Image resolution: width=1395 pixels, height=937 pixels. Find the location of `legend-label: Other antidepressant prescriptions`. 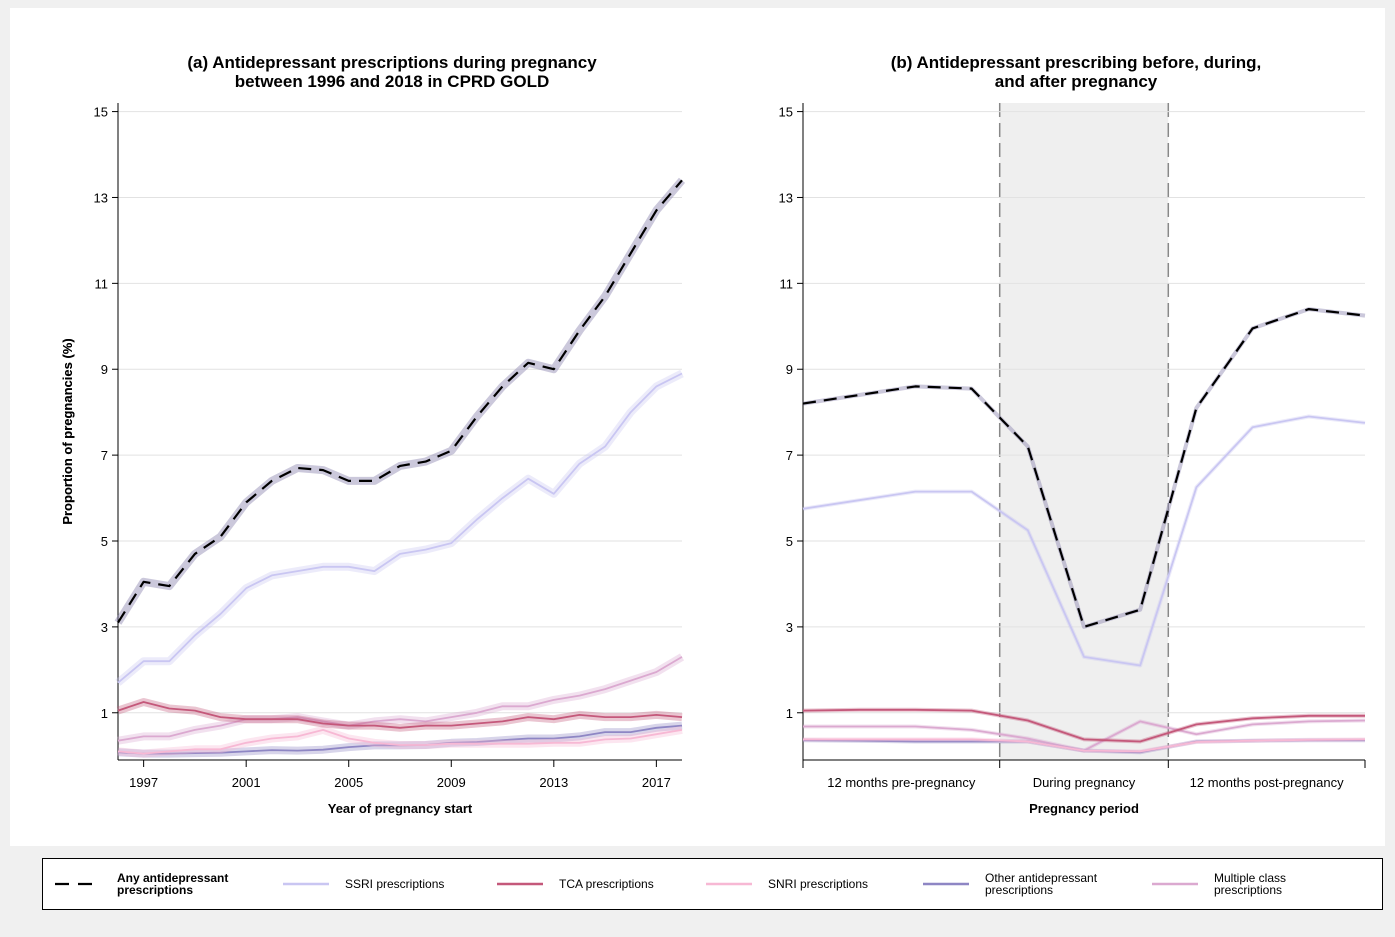

legend-label: Other antidepressant prescriptions is located at coordinates (1041, 884).